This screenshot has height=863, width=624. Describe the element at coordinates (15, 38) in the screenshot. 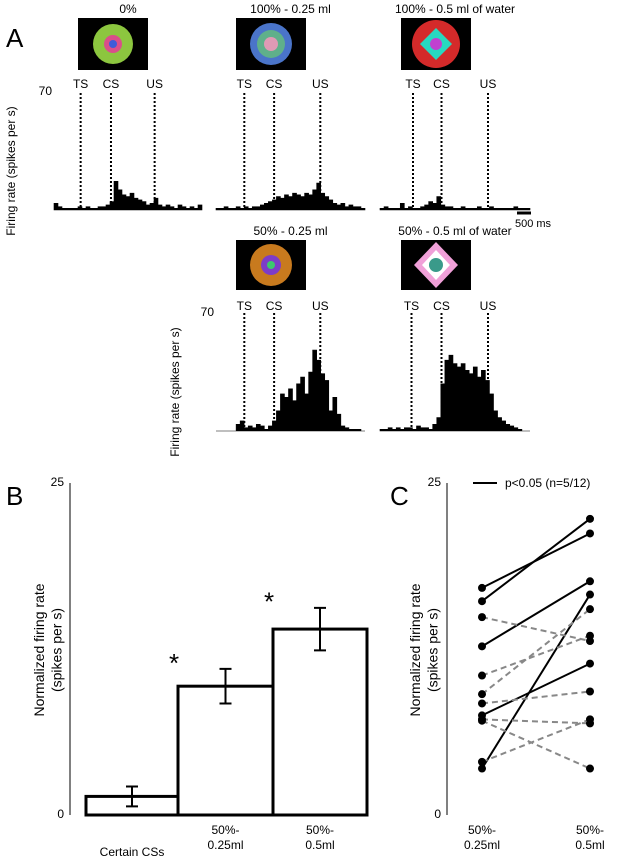

I see `panel-label: A` at that location.